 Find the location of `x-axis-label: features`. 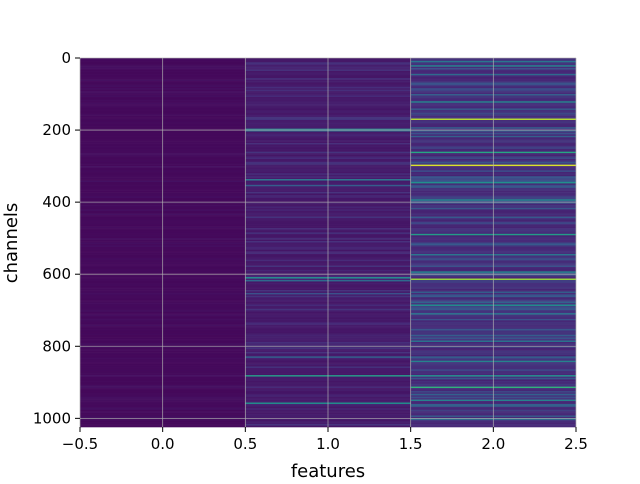

x-axis-label: features is located at coordinates (328, 470).